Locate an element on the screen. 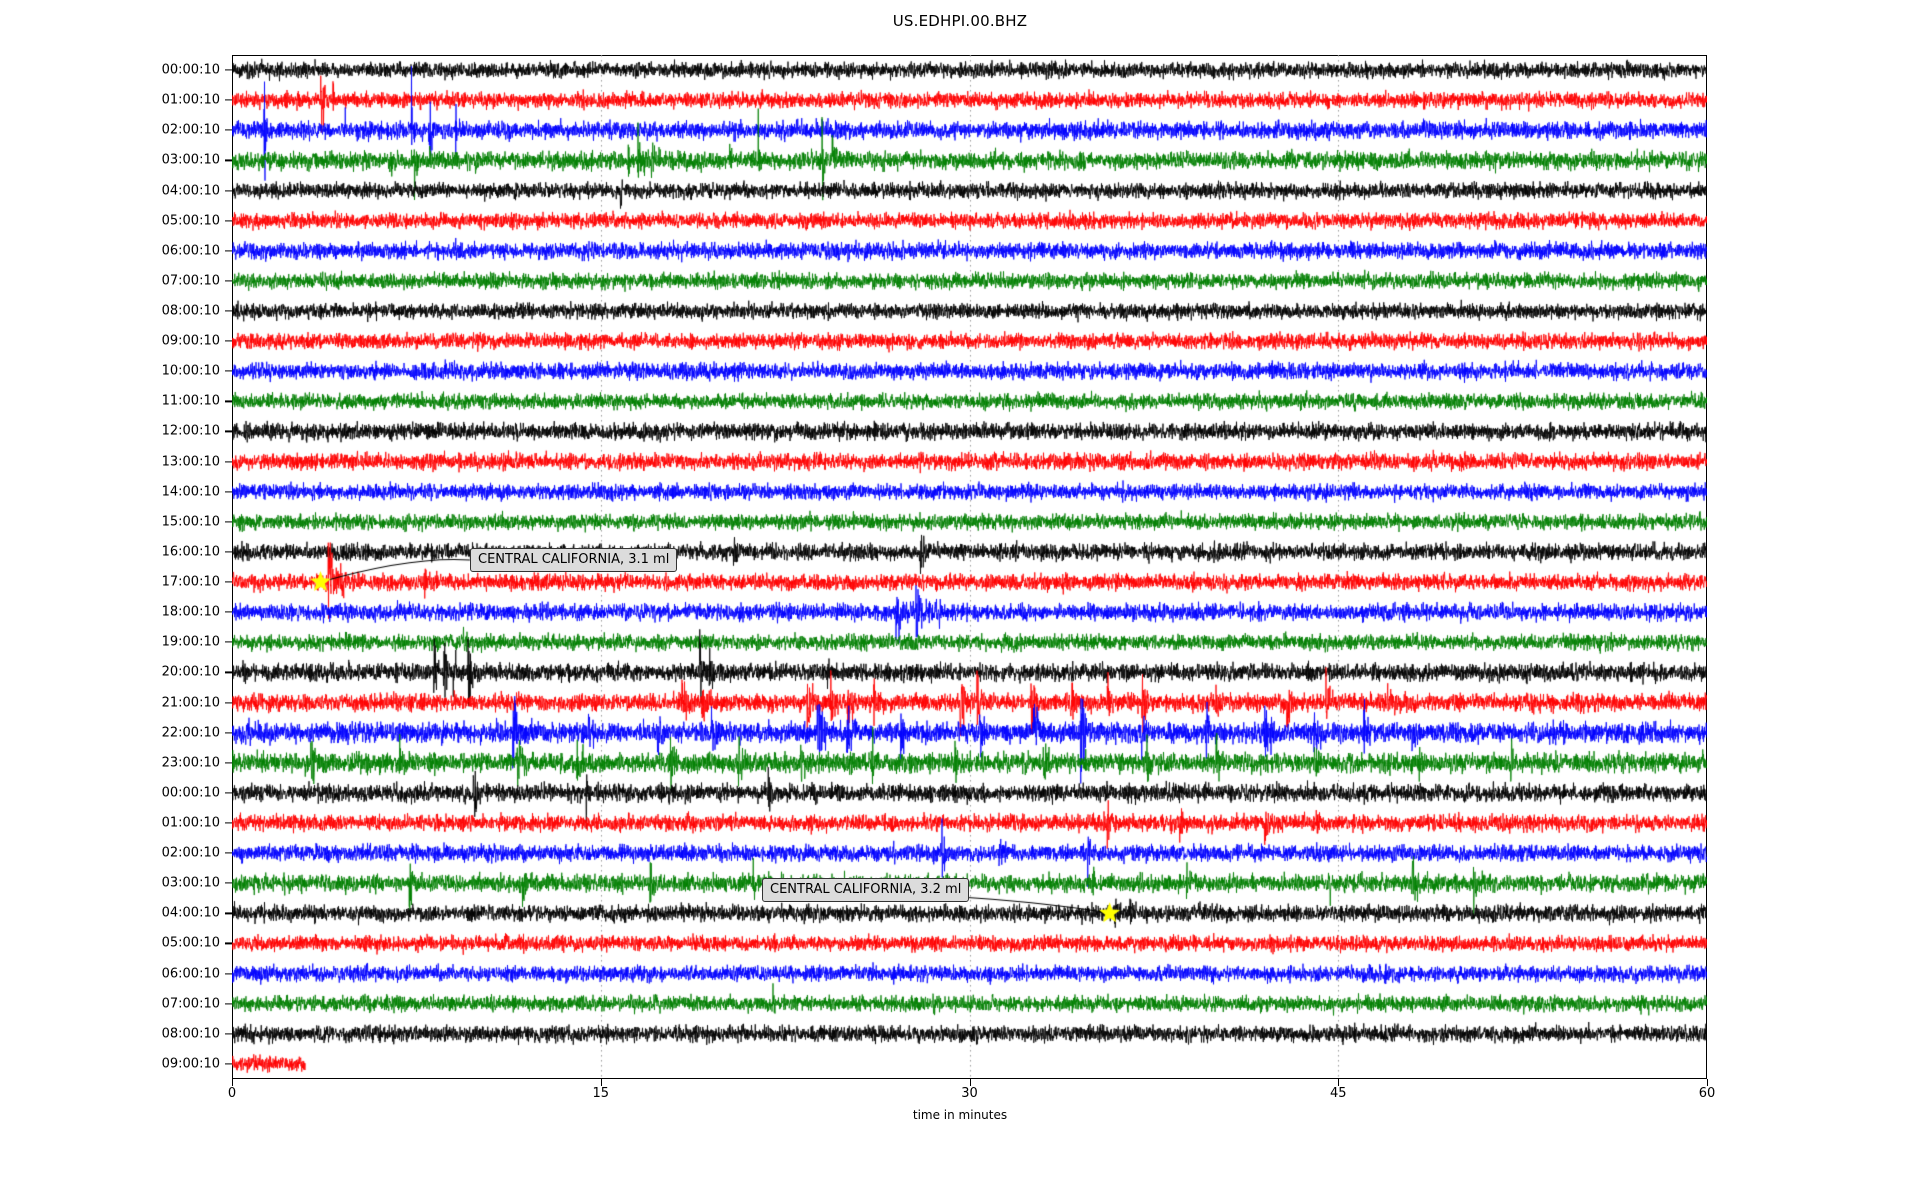 The image size is (1920, 1200). y-axis-tick-label: 10:00:10 is located at coordinates (190, 371).